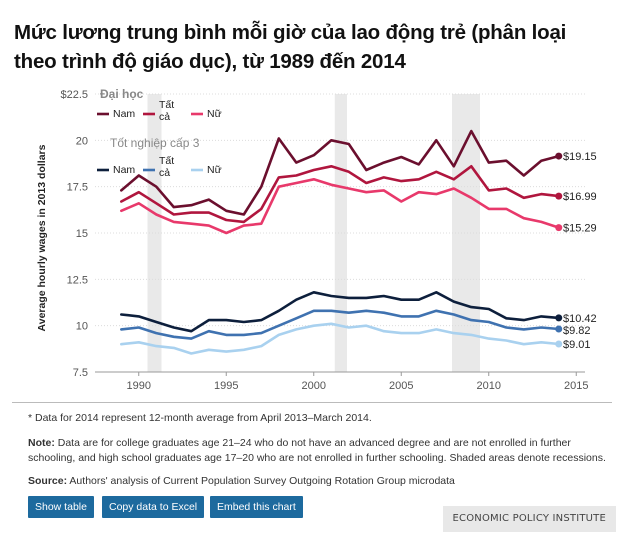 The width and height of the screenshot is (622, 538). I want to click on legend-group-title: Tốt nghiệp cấp 3, so click(155, 143).